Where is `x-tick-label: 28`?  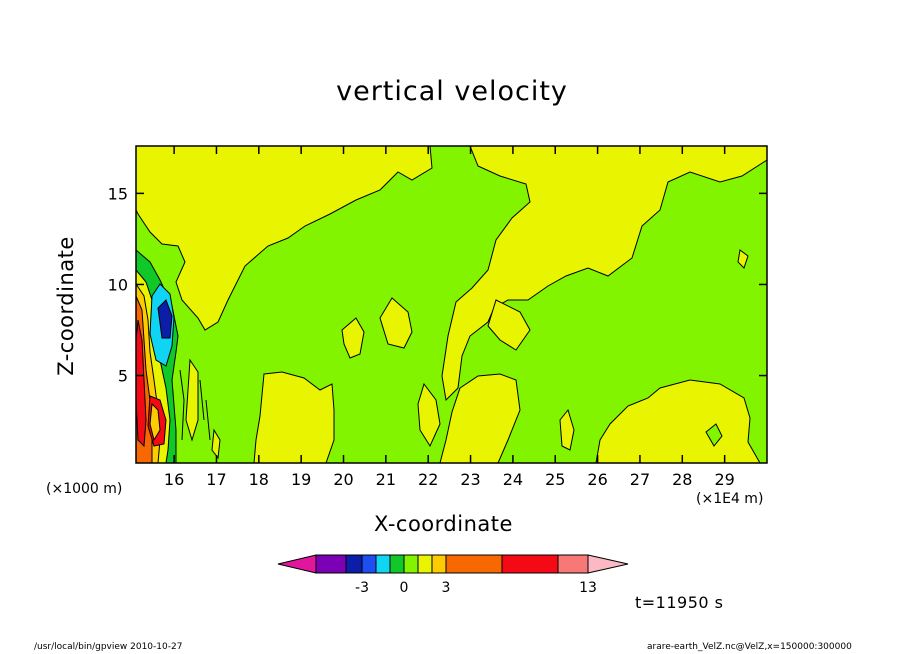 x-tick-label: 28 is located at coordinates (682, 479).